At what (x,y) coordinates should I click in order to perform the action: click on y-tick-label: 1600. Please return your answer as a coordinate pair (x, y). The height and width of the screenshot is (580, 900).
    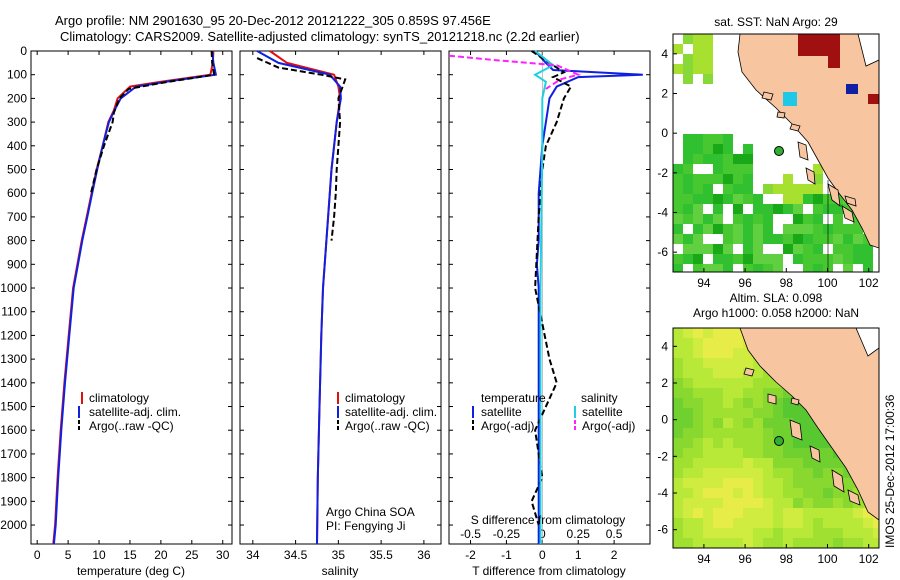
    Looking at the image, I should click on (13, 430).